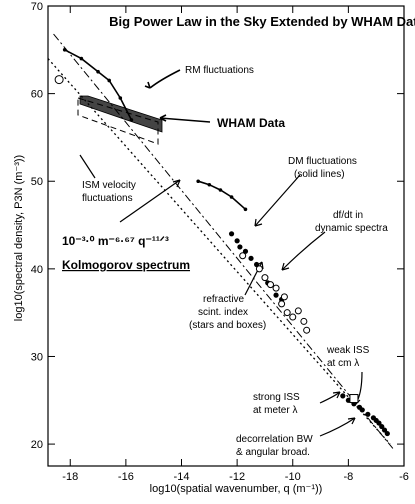 This screenshot has width=415, height=504. Describe the element at coordinates (19, 238) in the screenshot. I see `y-axis-label: log10(spectral density, P3N (m⁻³))` at that location.